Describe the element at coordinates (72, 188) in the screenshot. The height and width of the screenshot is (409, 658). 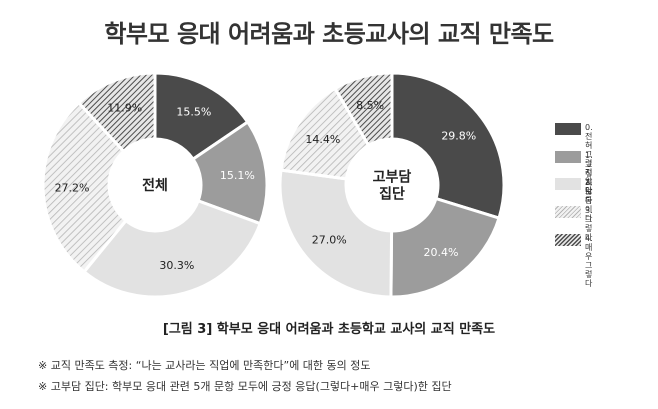
I see `data-label-0-3: 27.2%` at that location.